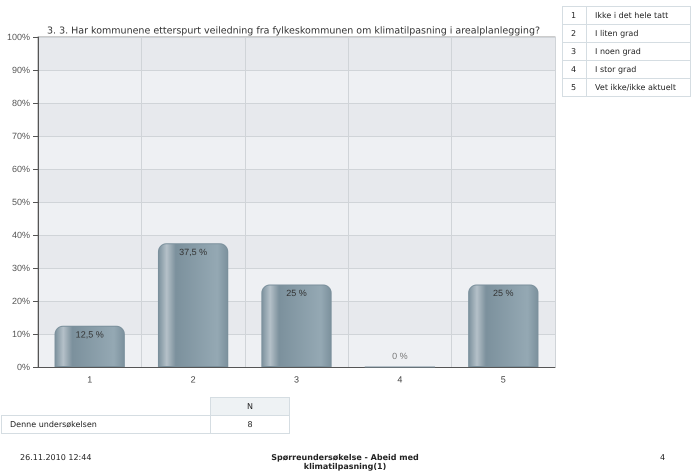  Describe the element at coordinates (250, 407) in the screenshot. I see `text: N` at that location.